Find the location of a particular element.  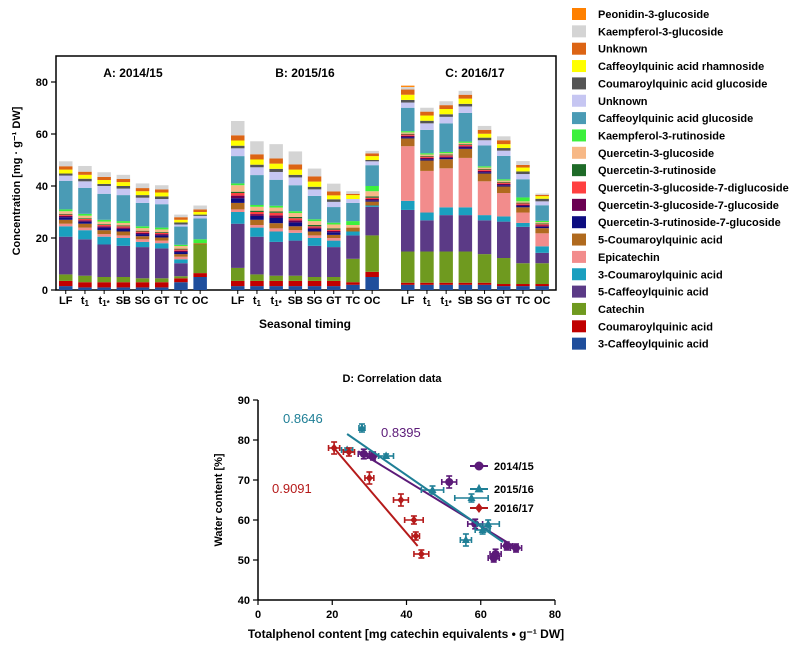

legend-label: 2016/17 is located at coordinates (514, 509).